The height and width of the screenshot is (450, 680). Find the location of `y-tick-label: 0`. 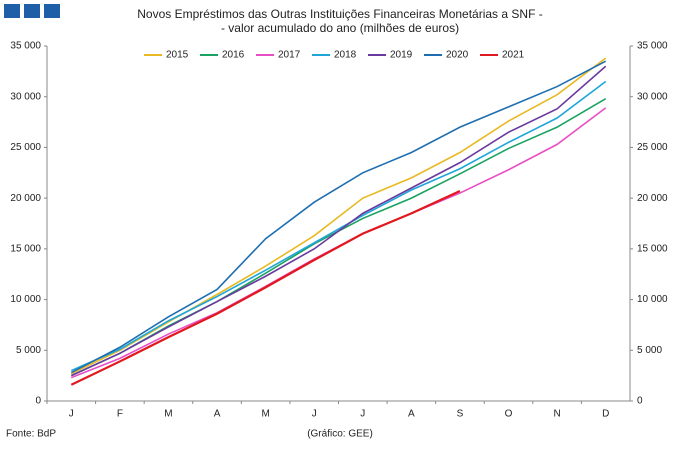

y-tick-label: 0 is located at coordinates (38, 401).